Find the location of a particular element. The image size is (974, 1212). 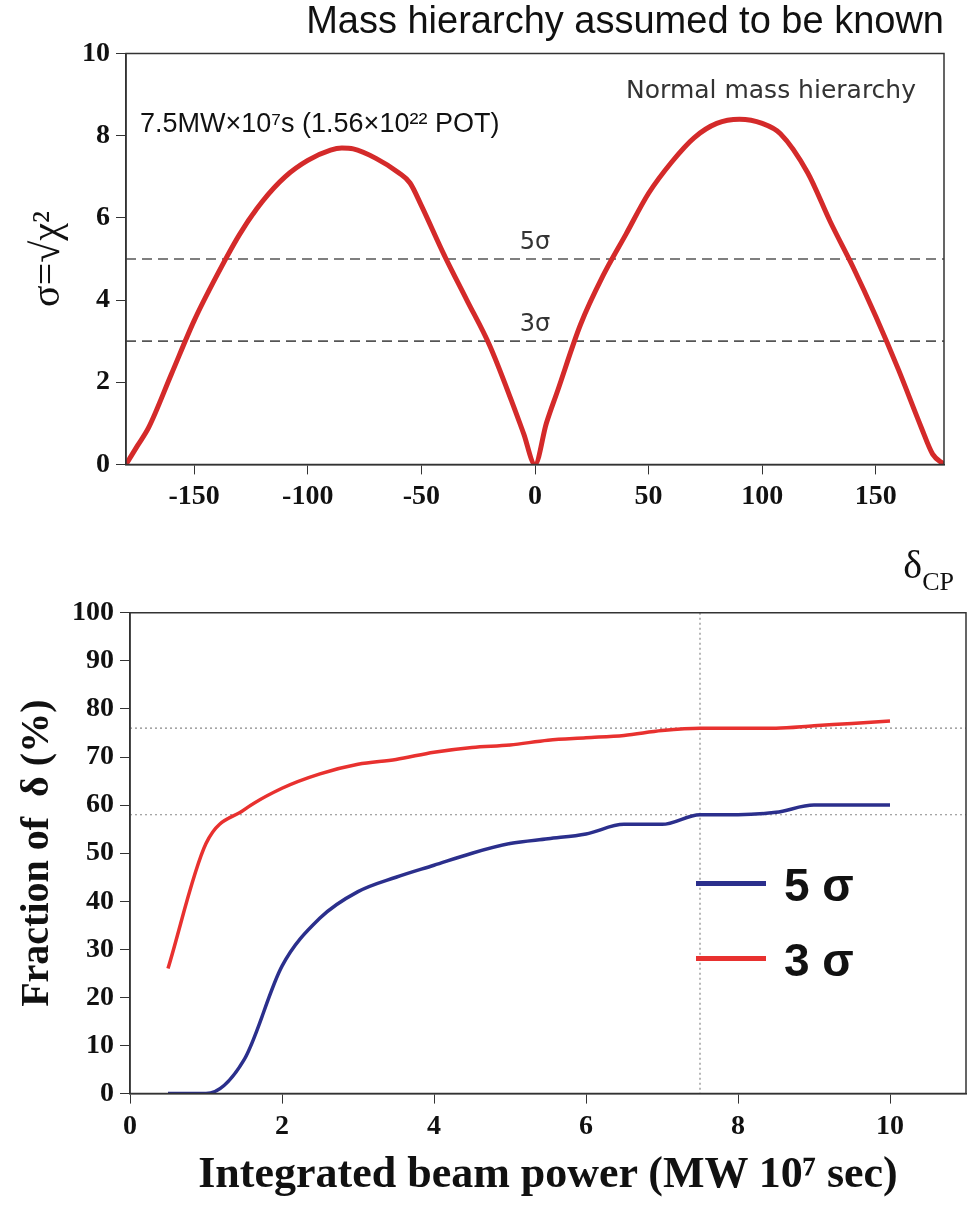

x-tick-label: -50 is located at coordinates (421, 495).